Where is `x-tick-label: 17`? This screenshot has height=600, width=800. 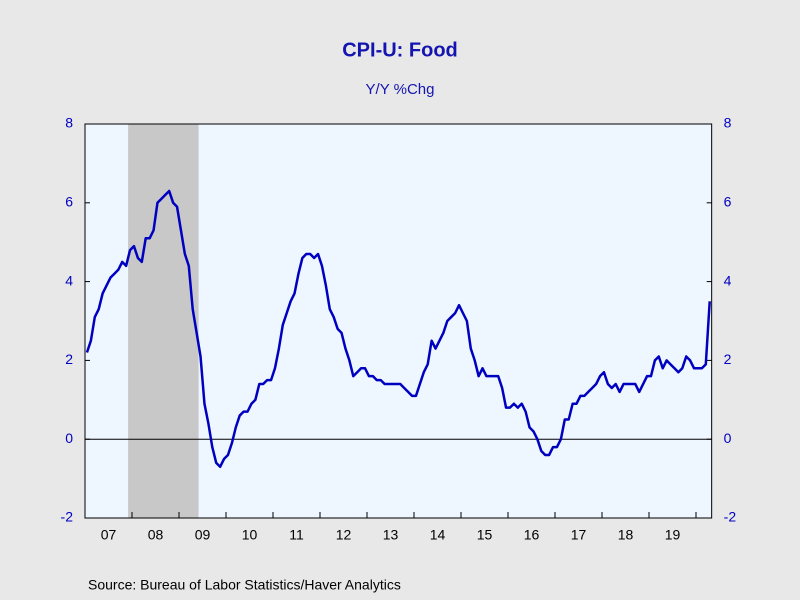
x-tick-label: 17 is located at coordinates (579, 535).